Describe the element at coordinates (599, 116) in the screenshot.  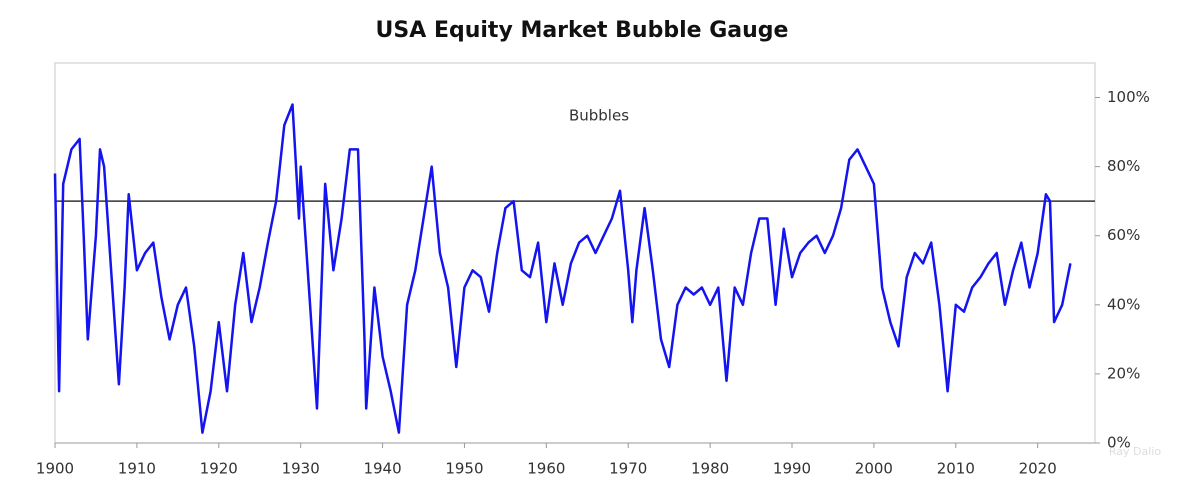
I see `annotation: Bubbles` at that location.